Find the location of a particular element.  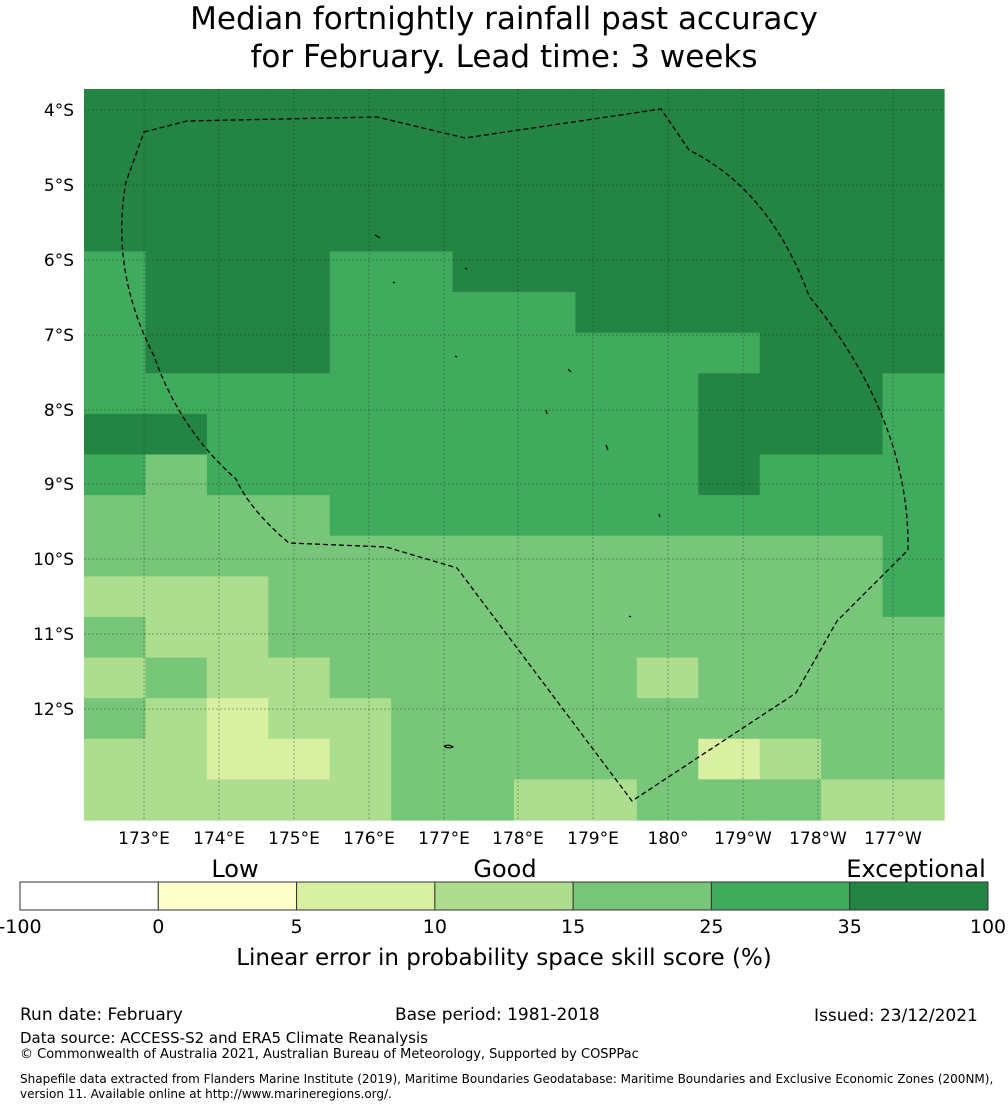

latitude-label: 5°S is located at coordinates (59, 186).